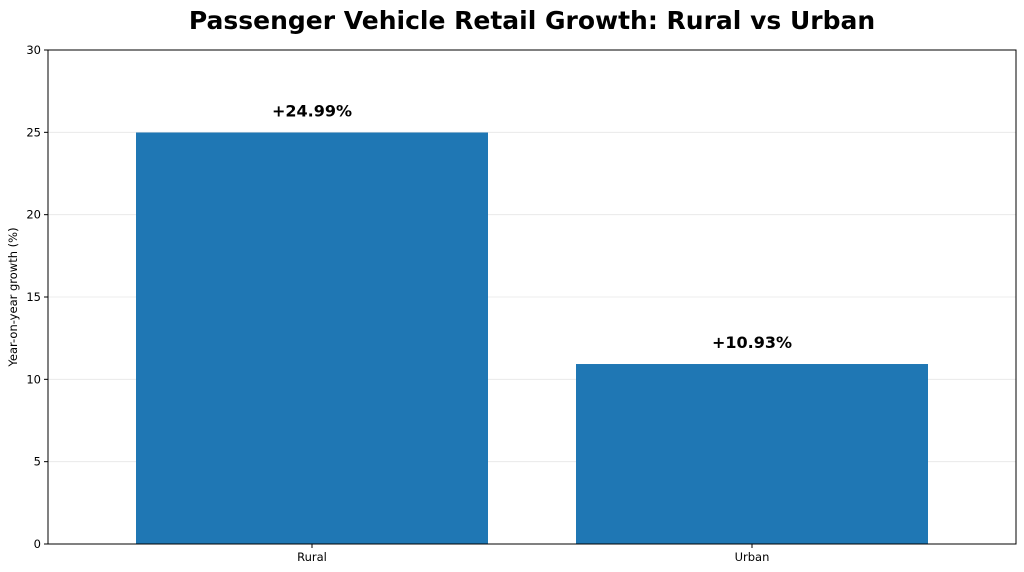 The height and width of the screenshot is (572, 1024). I want to click on y-tick-label-20: 20, so click(33, 215).